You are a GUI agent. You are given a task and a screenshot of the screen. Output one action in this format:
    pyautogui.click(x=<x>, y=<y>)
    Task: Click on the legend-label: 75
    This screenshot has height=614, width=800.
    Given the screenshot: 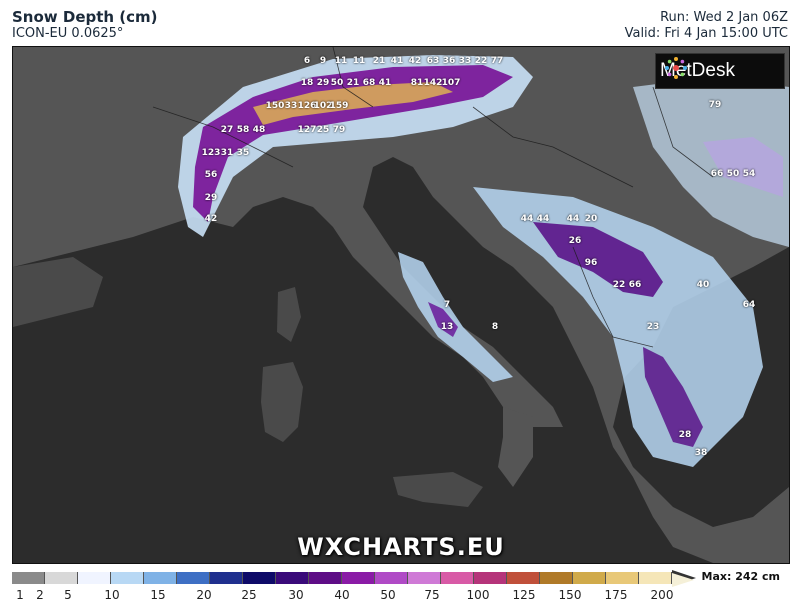 What is the action you would take?
    pyautogui.click(x=432, y=595)
    